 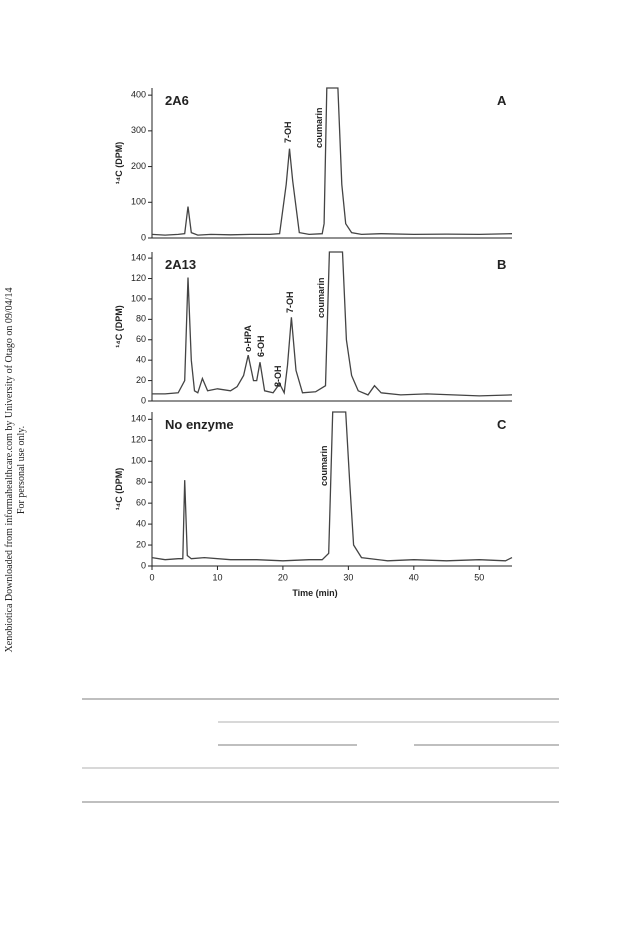 What do you see at coordinates (502, 100) in the screenshot?
I see `panel-letter: A` at bounding box center [502, 100].